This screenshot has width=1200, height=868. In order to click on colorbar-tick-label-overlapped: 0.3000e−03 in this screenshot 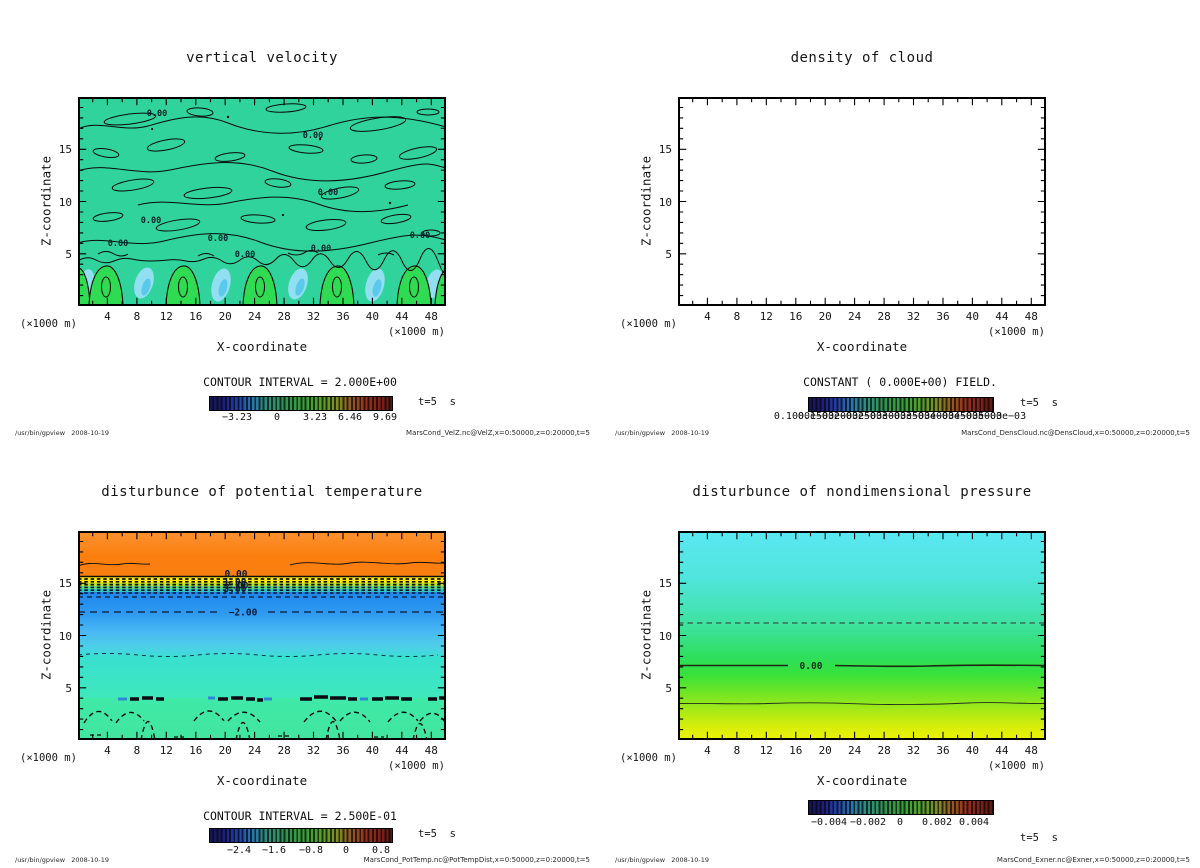, I will do `click(900, 416)`.